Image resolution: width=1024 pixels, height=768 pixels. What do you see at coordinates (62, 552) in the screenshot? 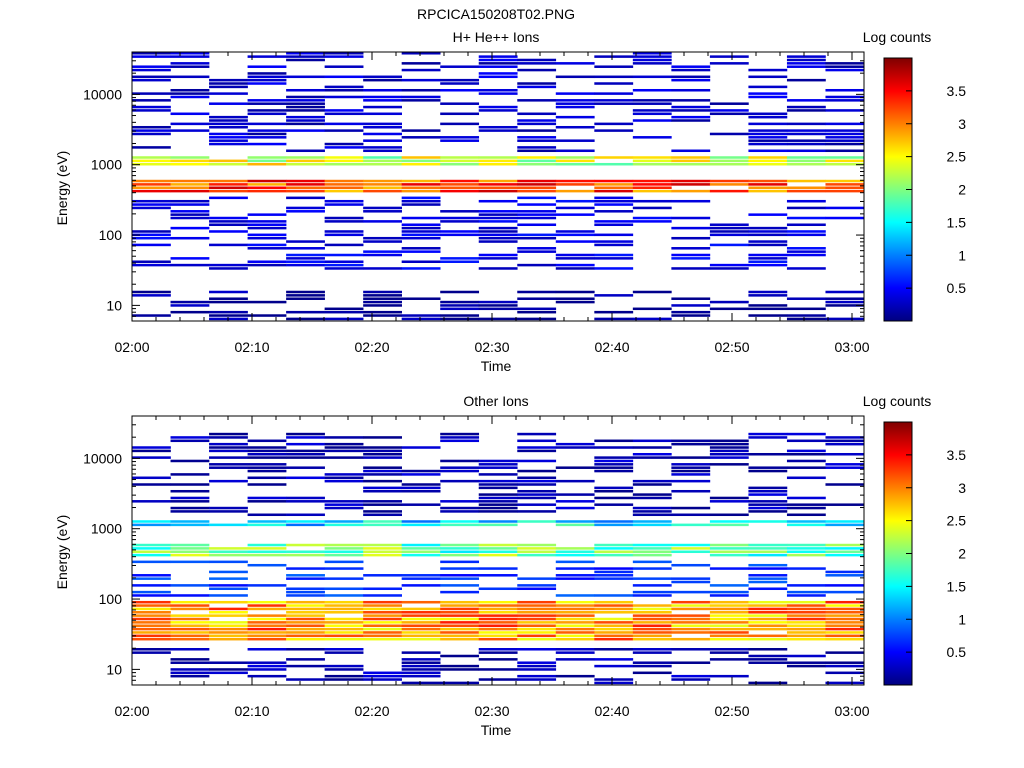
I see `y-axis-label: Energy (eV)` at bounding box center [62, 552].